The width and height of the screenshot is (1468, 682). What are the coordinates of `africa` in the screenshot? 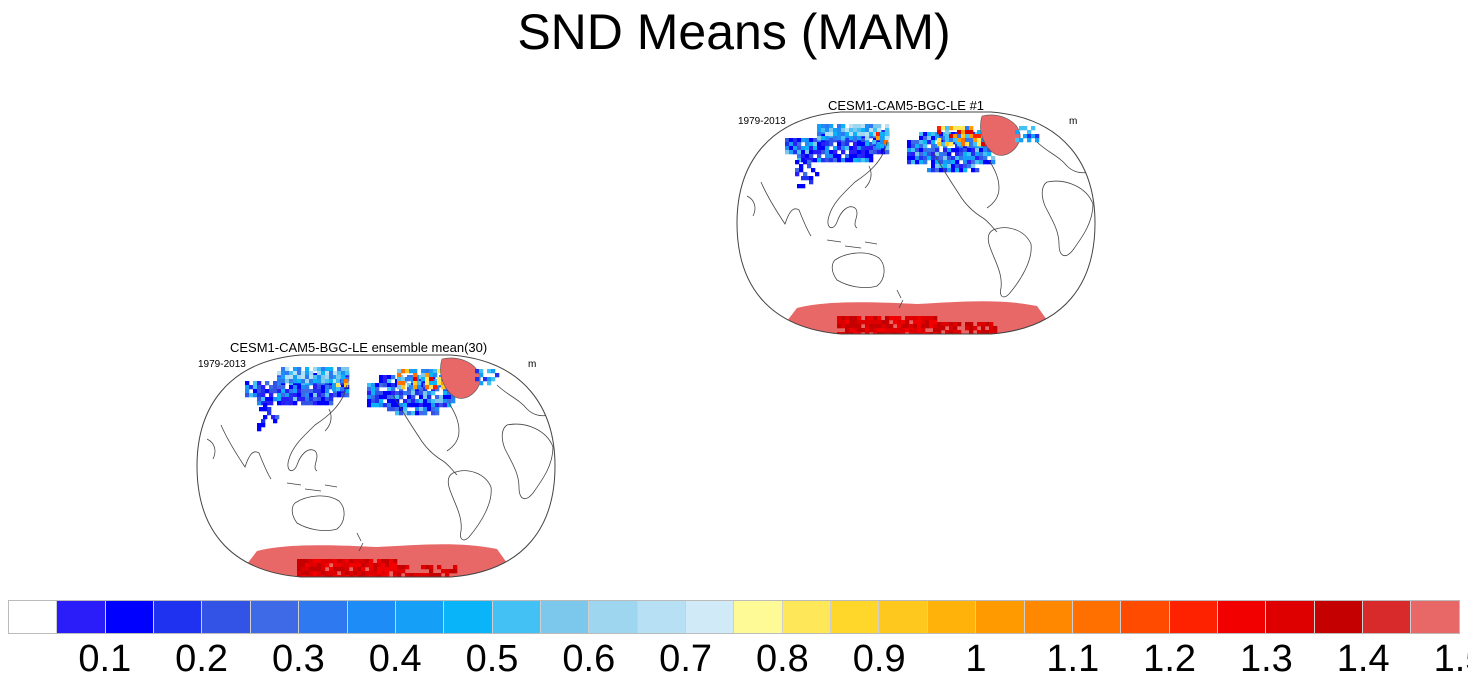 It's located at (527, 461).